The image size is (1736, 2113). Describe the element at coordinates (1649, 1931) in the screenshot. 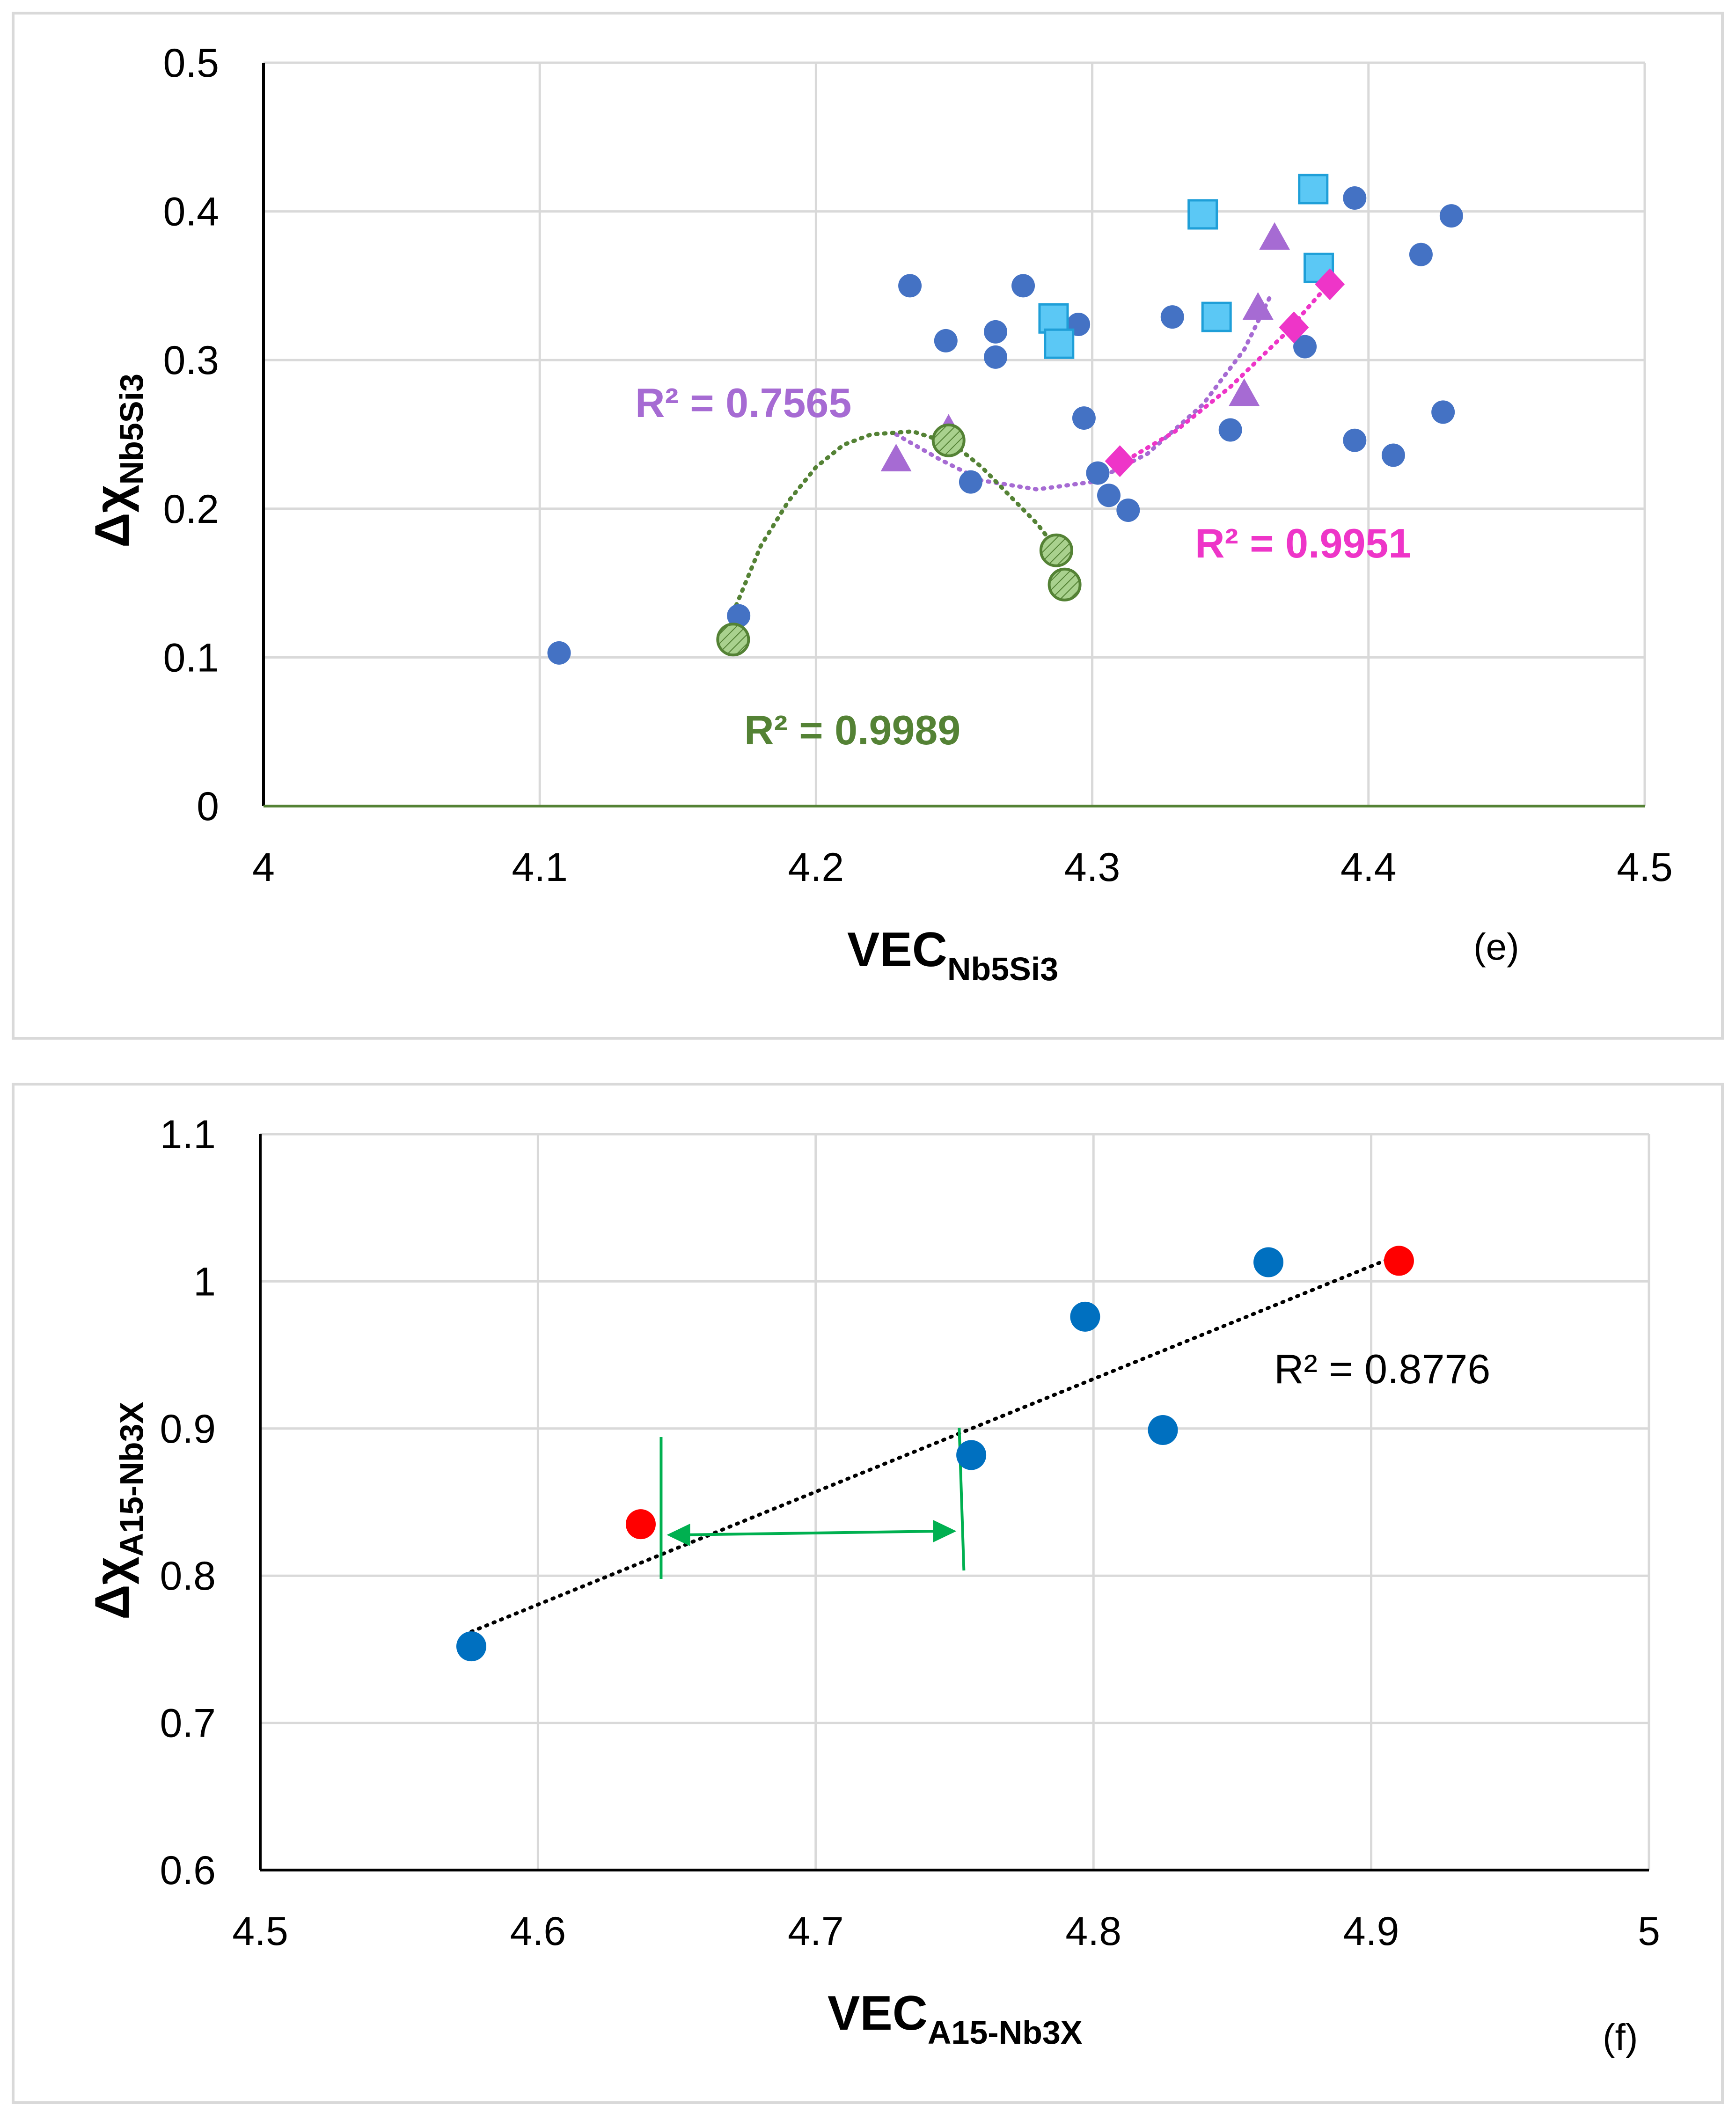

I see `x-tick-label: 5` at that location.